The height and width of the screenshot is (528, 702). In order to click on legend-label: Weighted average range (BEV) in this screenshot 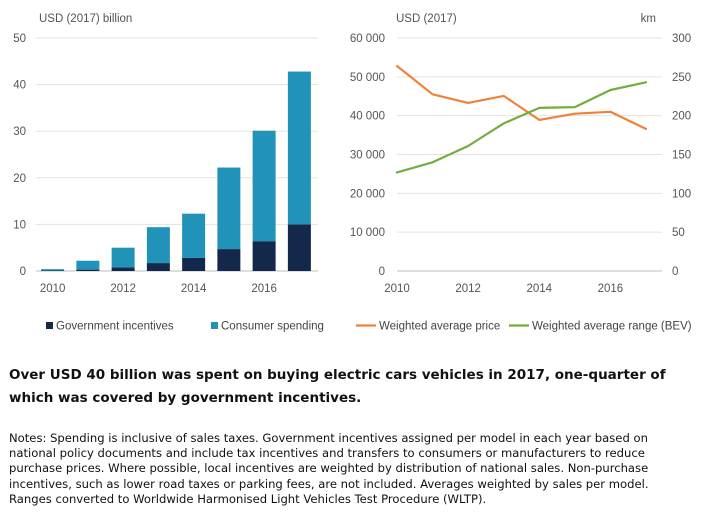, I will do `click(612, 327)`.